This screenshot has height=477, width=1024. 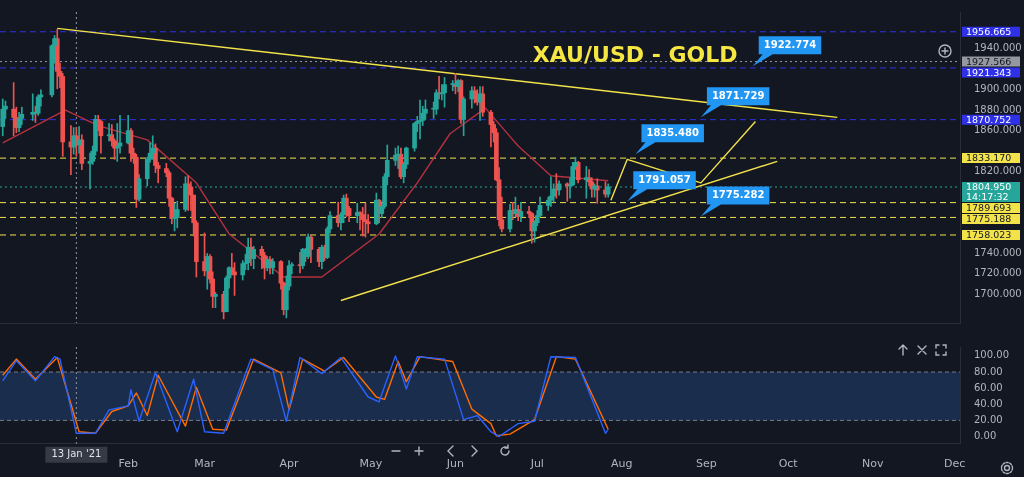 I want to click on y-tick-label: 1740.000, so click(x=998, y=253).